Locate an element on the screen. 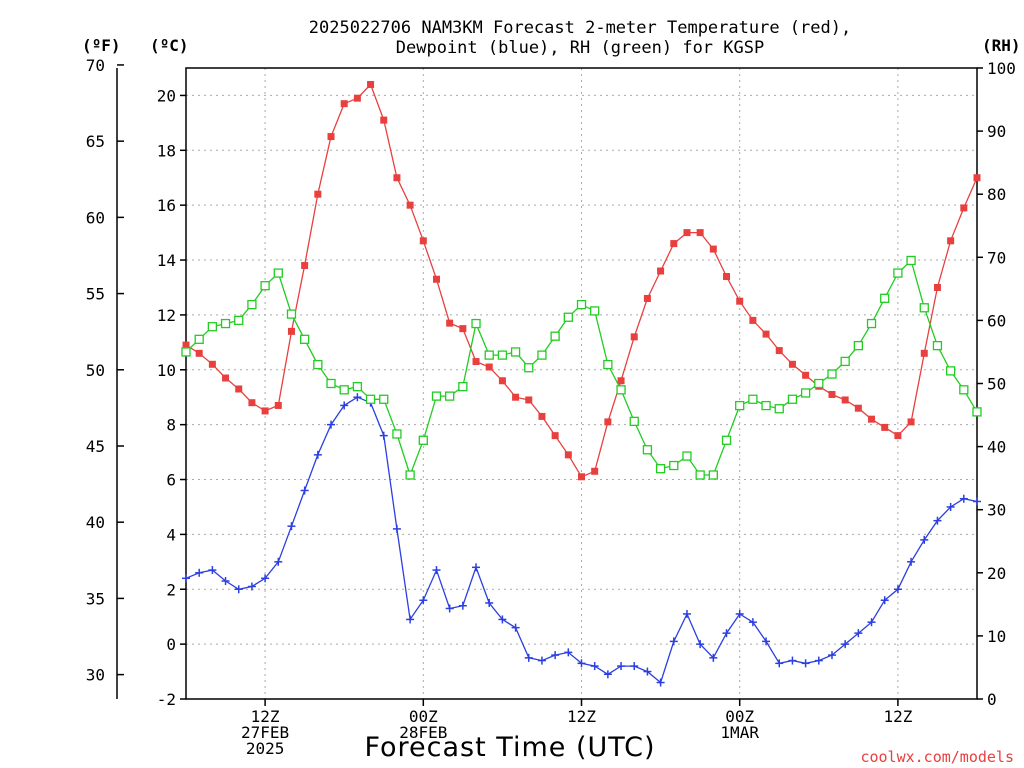 The height and width of the screenshot is (768, 1024). rh-tick-label: 70 is located at coordinates (996, 257).